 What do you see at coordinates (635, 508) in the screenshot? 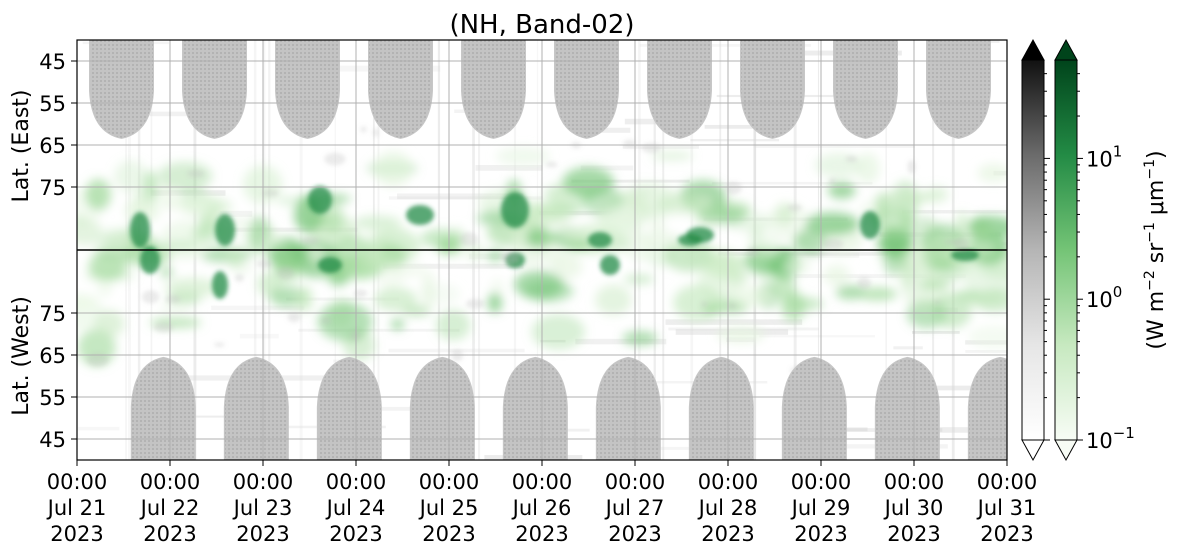
I see `x-tick-label: 00:00 Jul 27 2023` at bounding box center [635, 508].